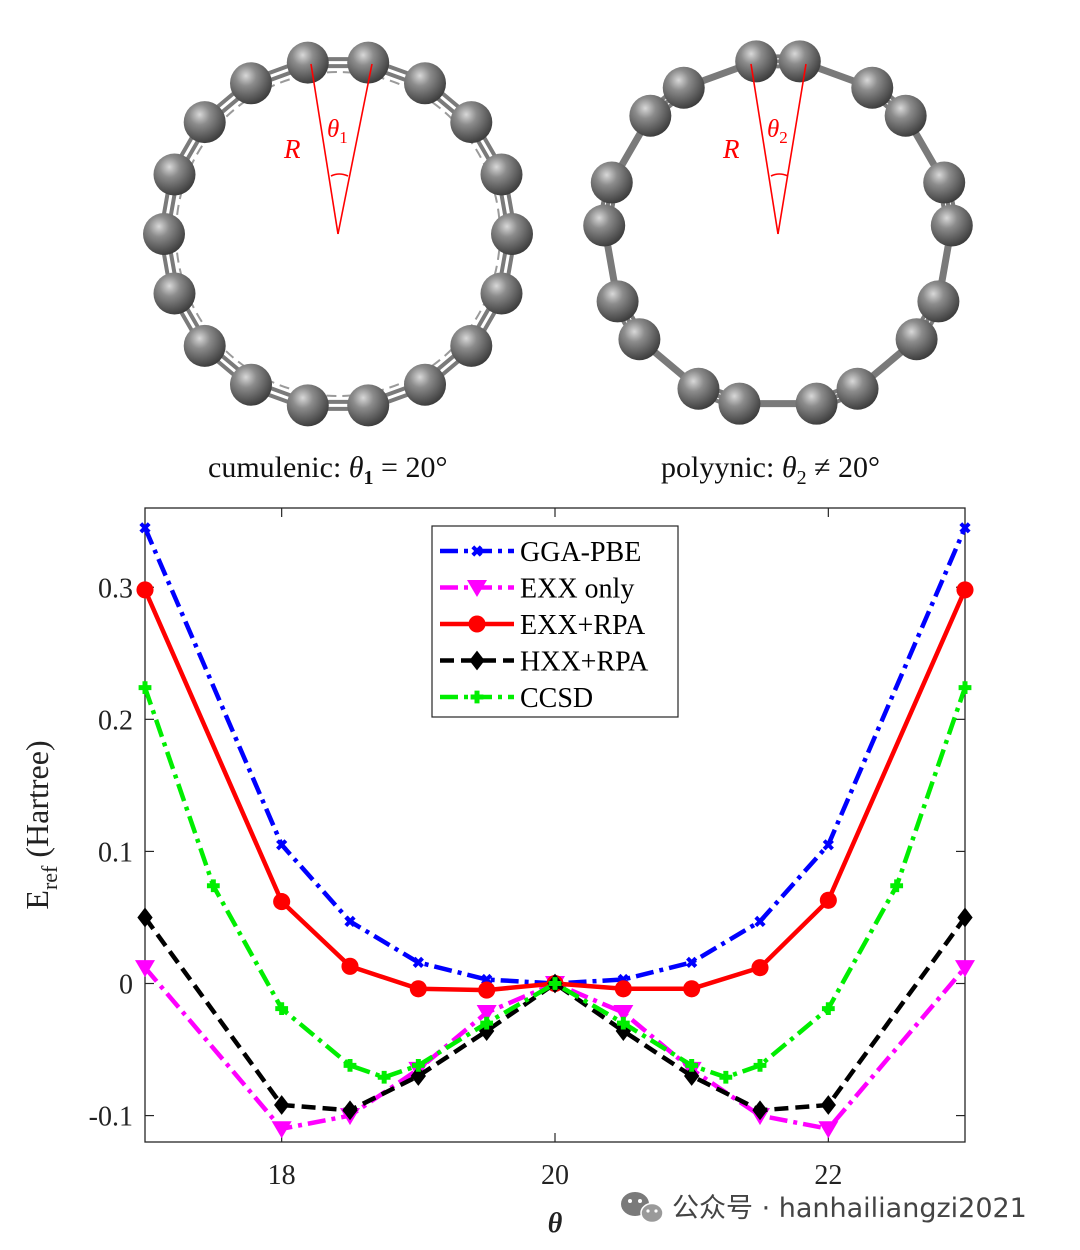 This screenshot has height=1250, width=1080. I want to click on legend-entry: EXX only, so click(537, 589).